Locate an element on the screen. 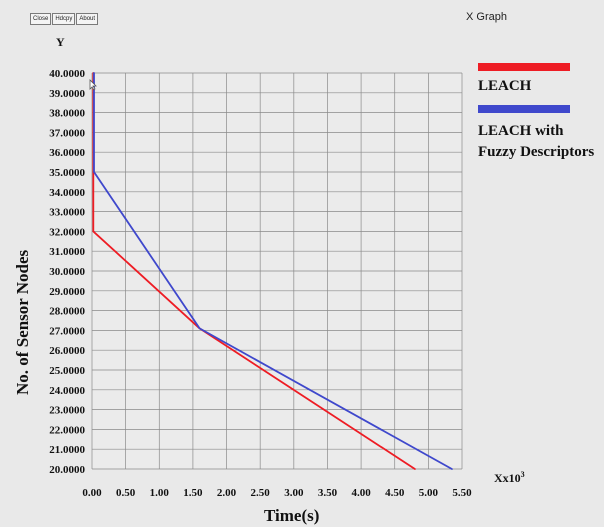  legend: LEACH LEACH with Fuzzy Descriptors is located at coordinates (541, 111).